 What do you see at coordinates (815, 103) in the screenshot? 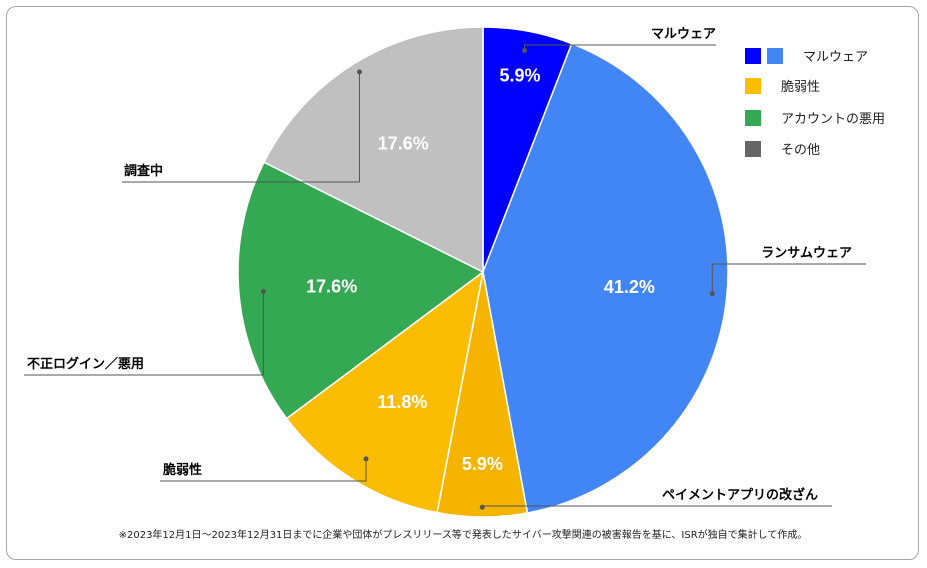
I see `legend: マルウェア 脆弱性 アカウントの悪用 その他` at bounding box center [815, 103].